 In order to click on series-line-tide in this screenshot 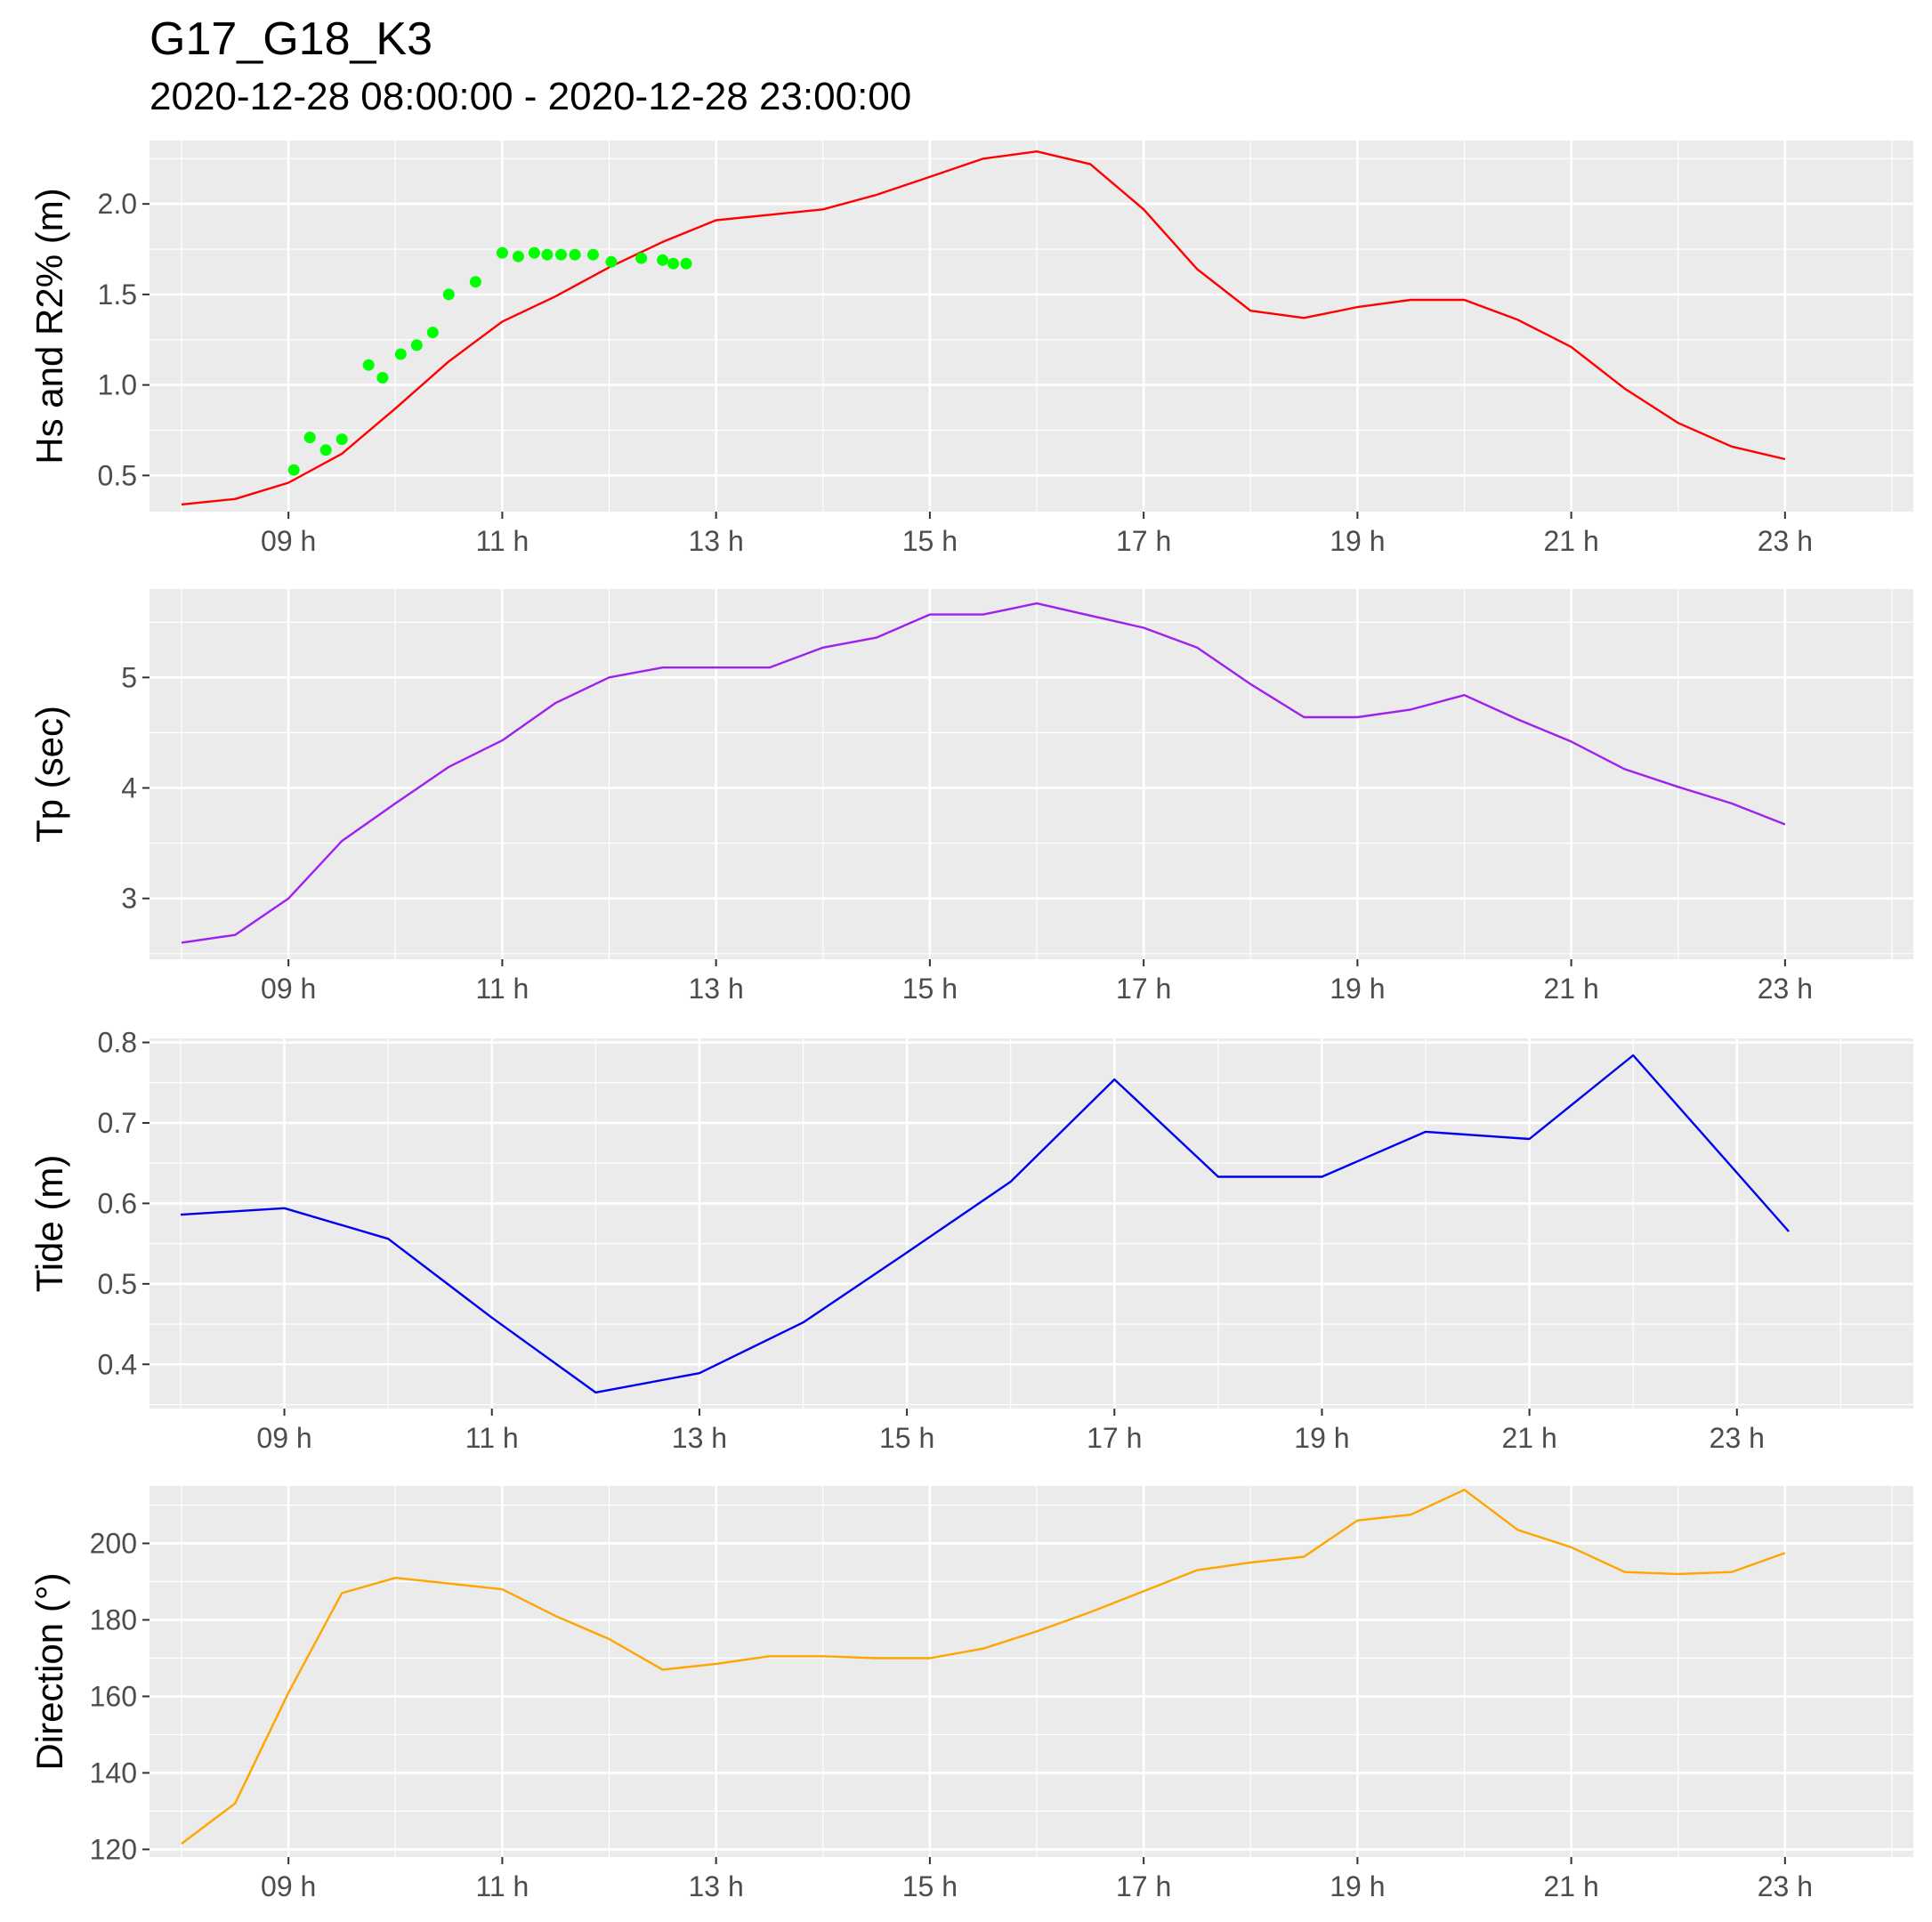, I will do `click(985, 1224)`.